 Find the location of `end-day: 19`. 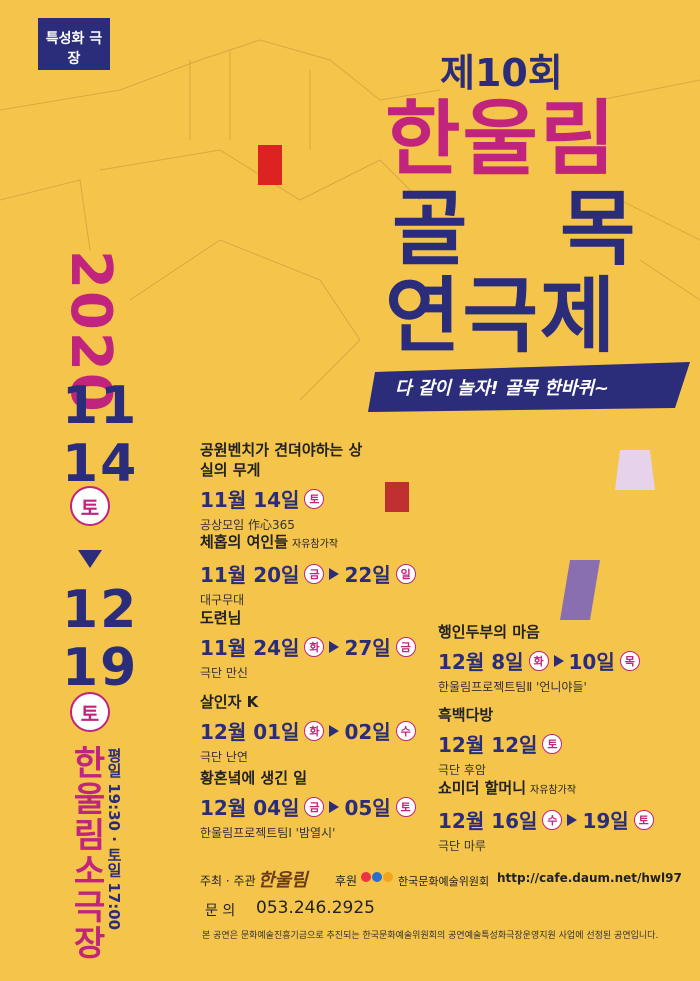

end-day: 19 is located at coordinates (100, 668).